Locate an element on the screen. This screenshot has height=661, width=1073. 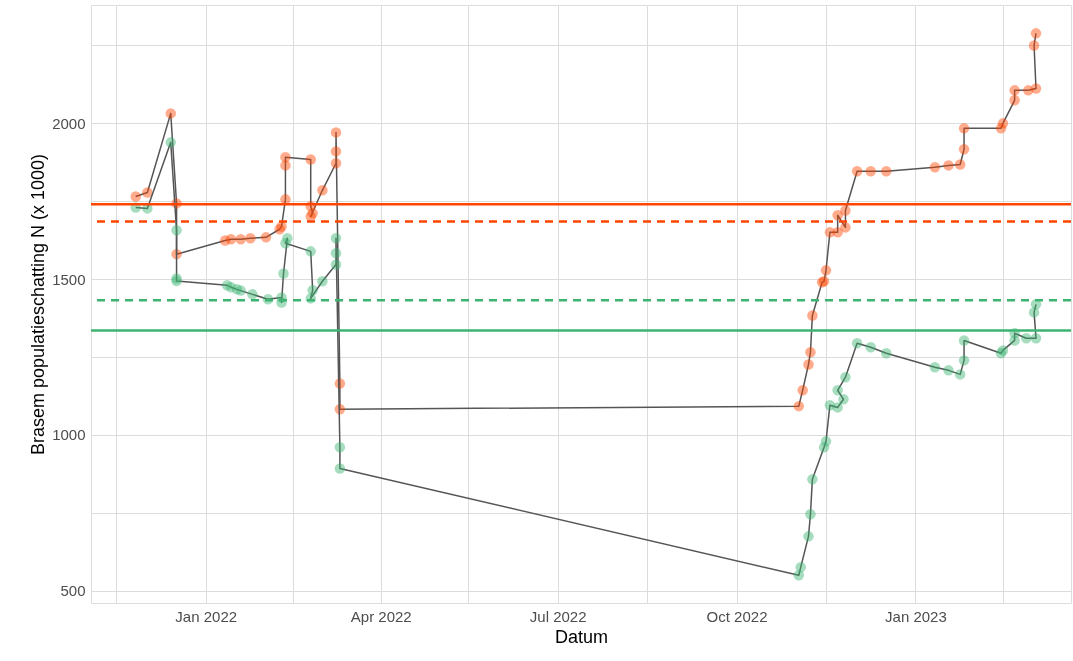
x-tick-label: Oct 2022 is located at coordinates (737, 616).